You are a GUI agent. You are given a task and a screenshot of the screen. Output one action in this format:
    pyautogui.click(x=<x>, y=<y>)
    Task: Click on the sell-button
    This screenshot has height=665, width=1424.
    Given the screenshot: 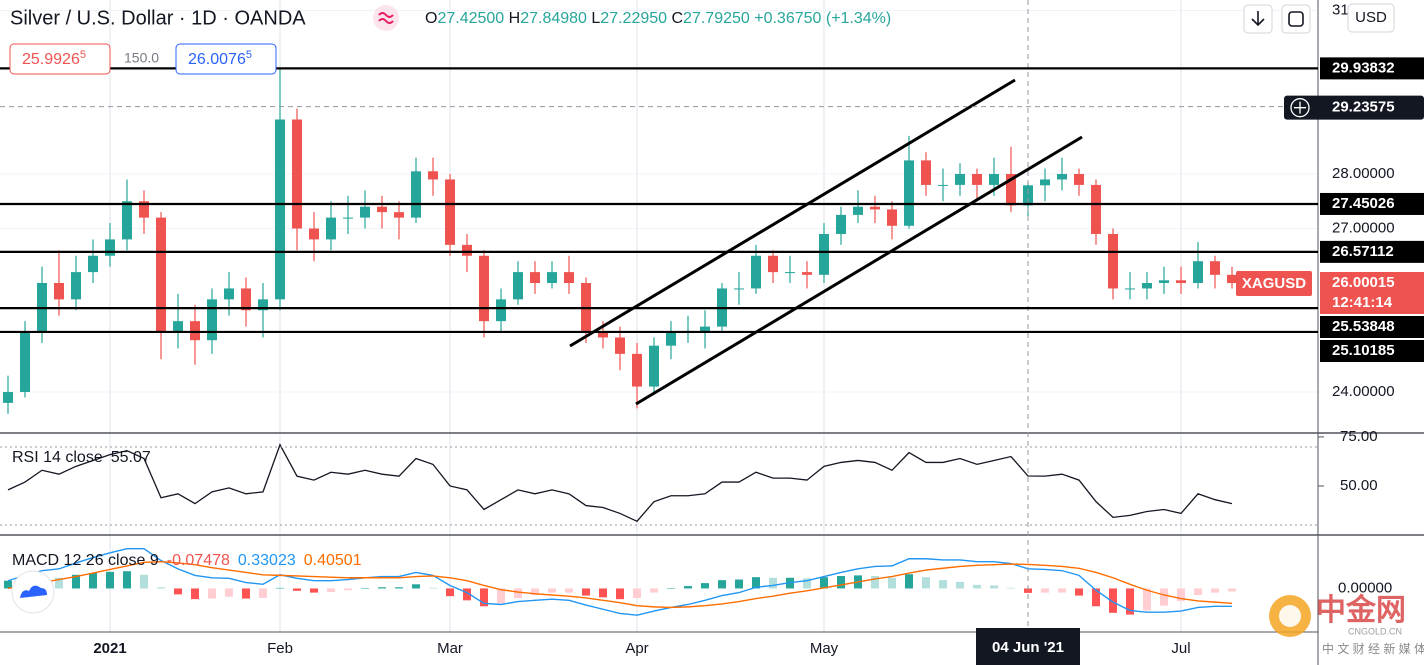 What is the action you would take?
    pyautogui.click(x=60, y=59)
    